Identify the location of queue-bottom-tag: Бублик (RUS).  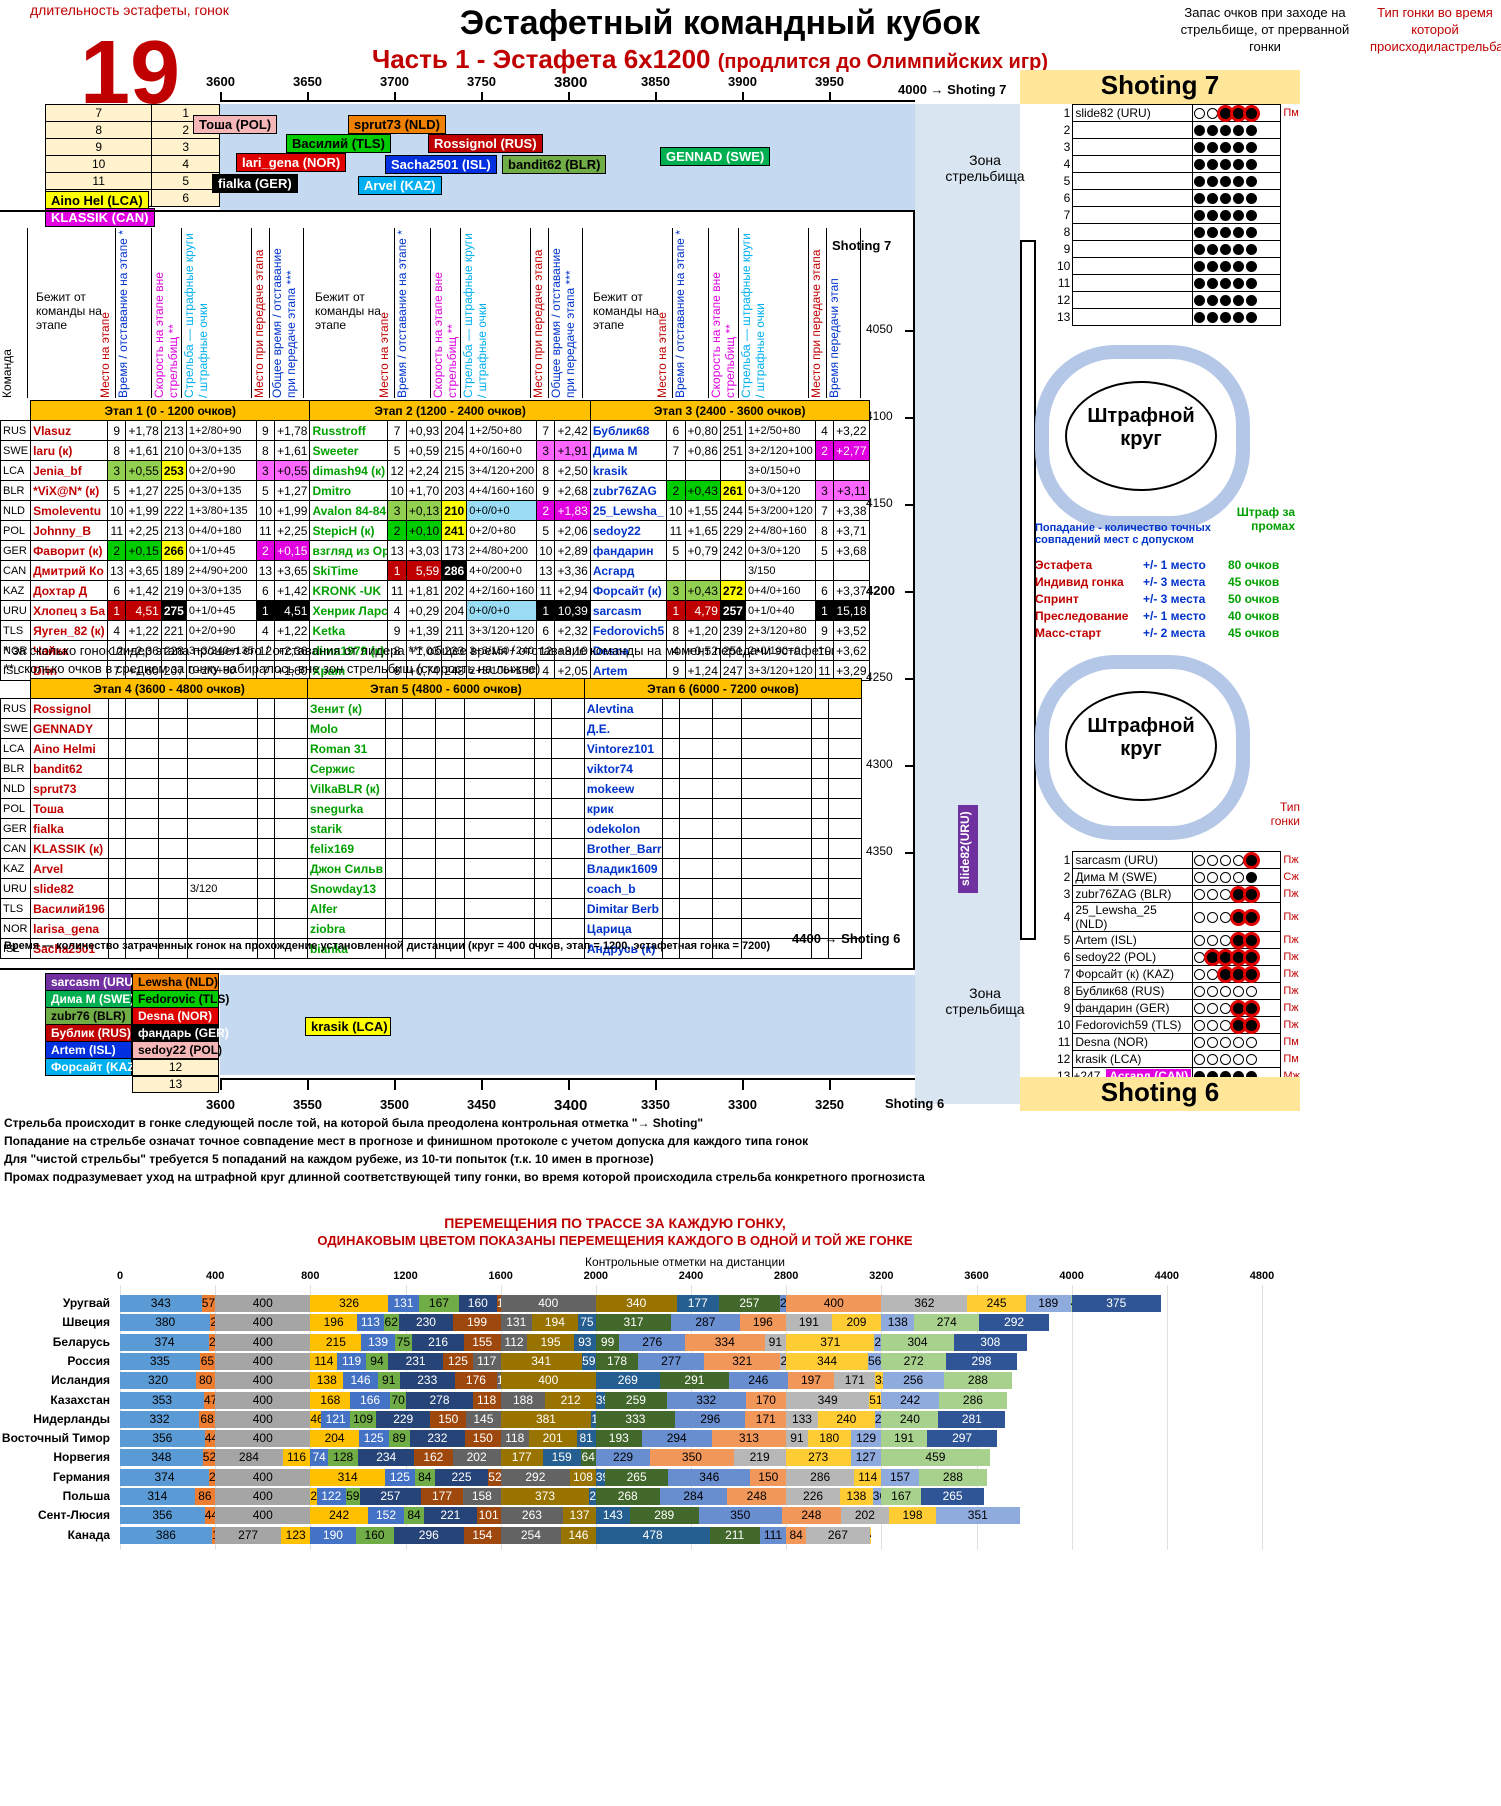
(88, 1033).